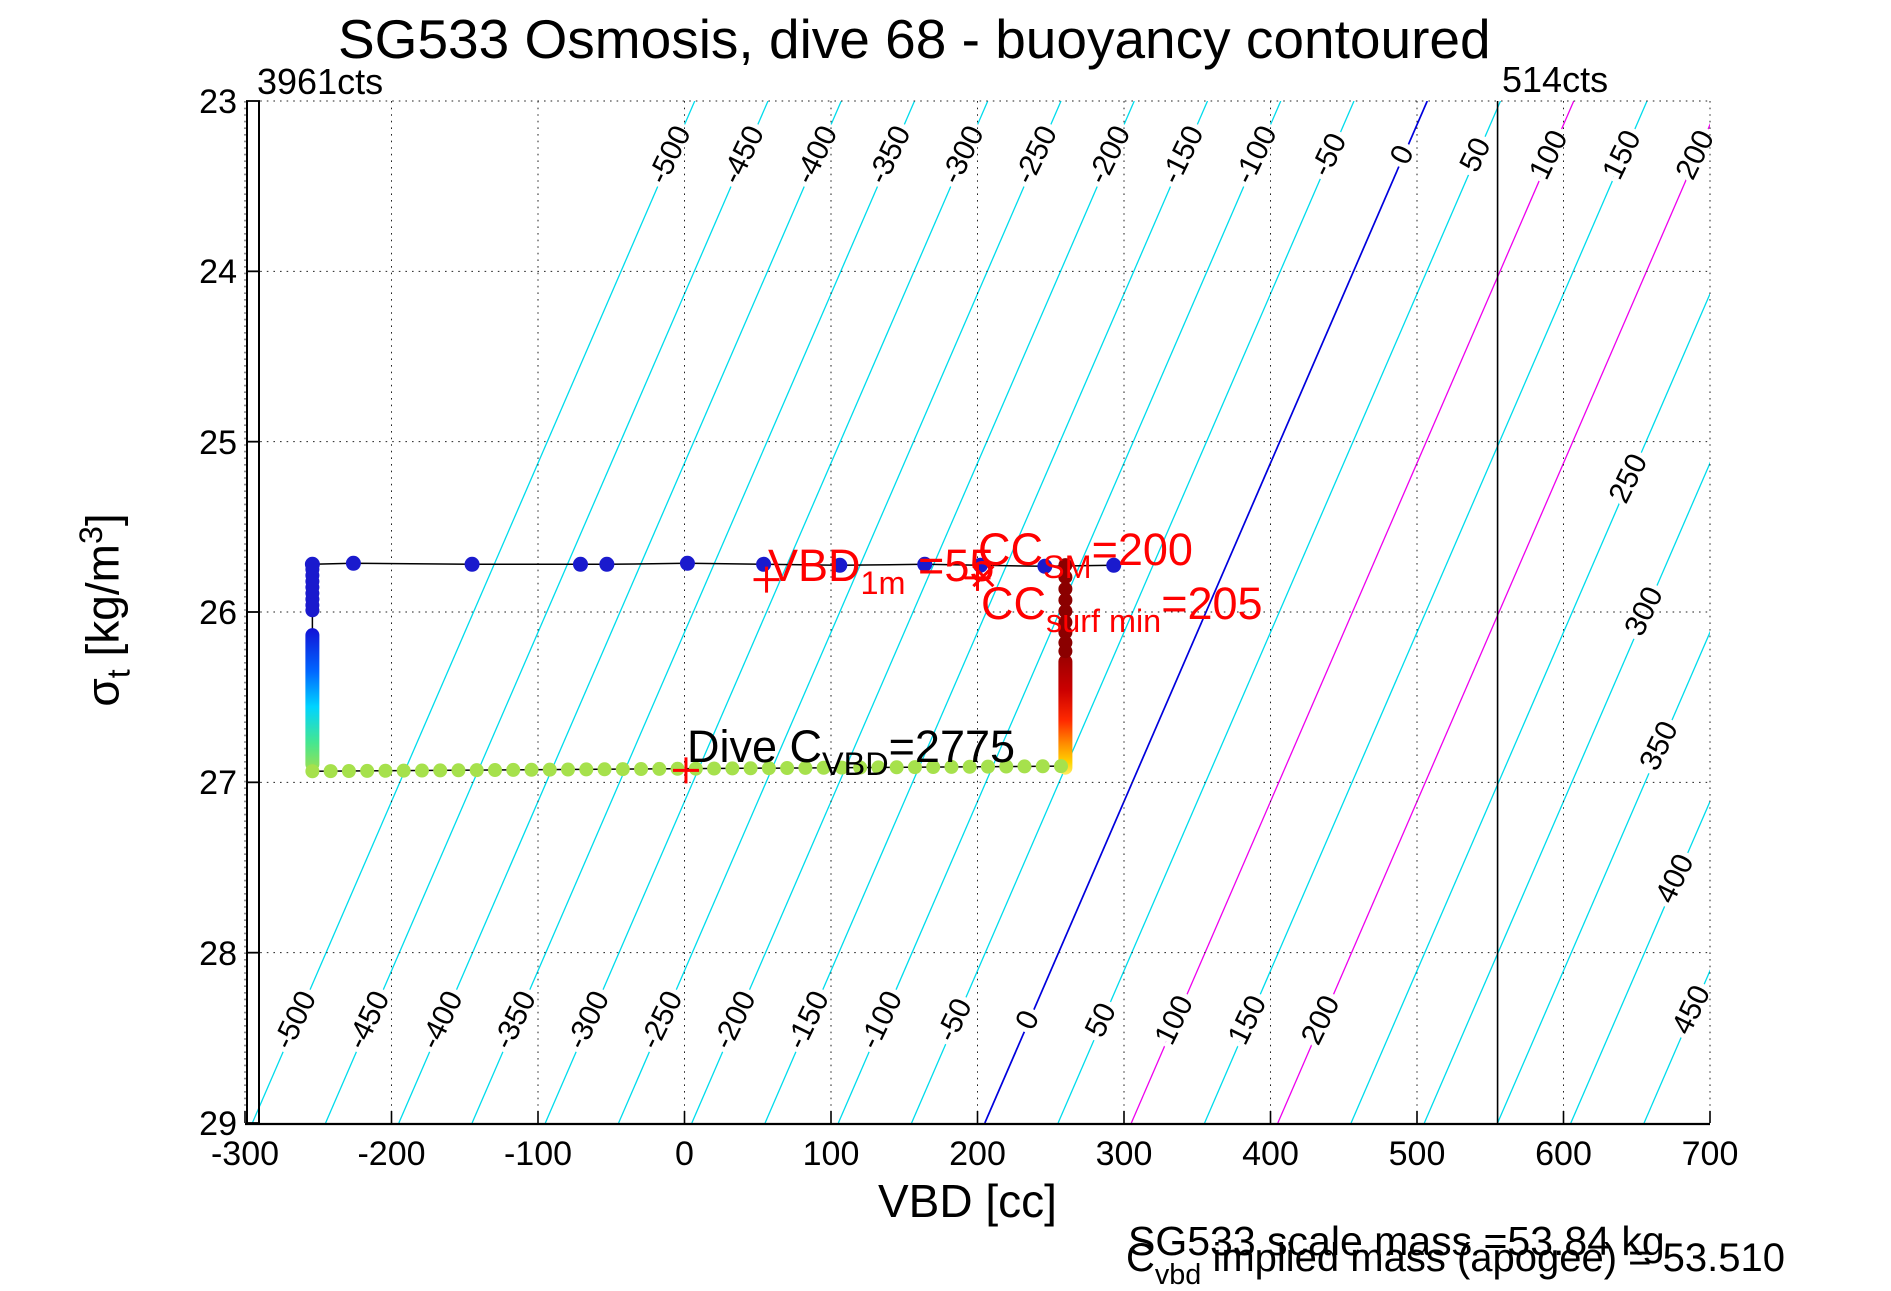 This screenshot has height=1291, width=1891. What do you see at coordinates (816, 155) in the screenshot?
I see `contour-label: -400` at bounding box center [816, 155].